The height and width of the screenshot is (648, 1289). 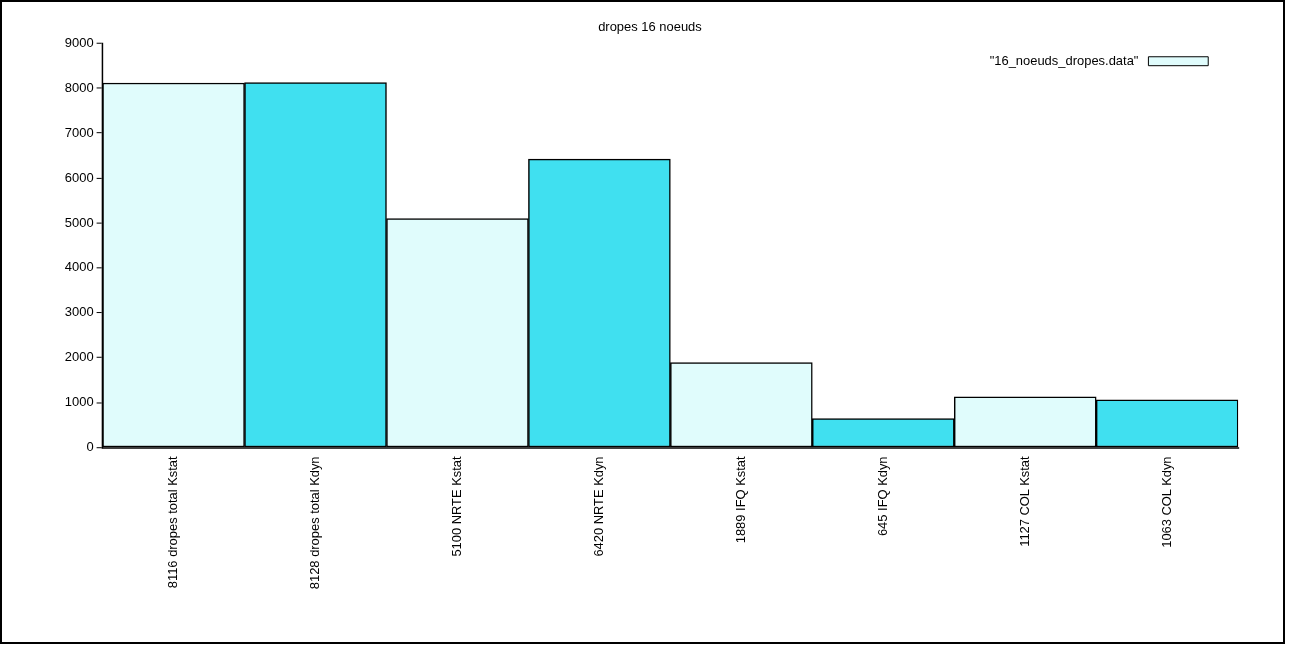 I want to click on y-tick-label: 0, so click(x=90, y=447).